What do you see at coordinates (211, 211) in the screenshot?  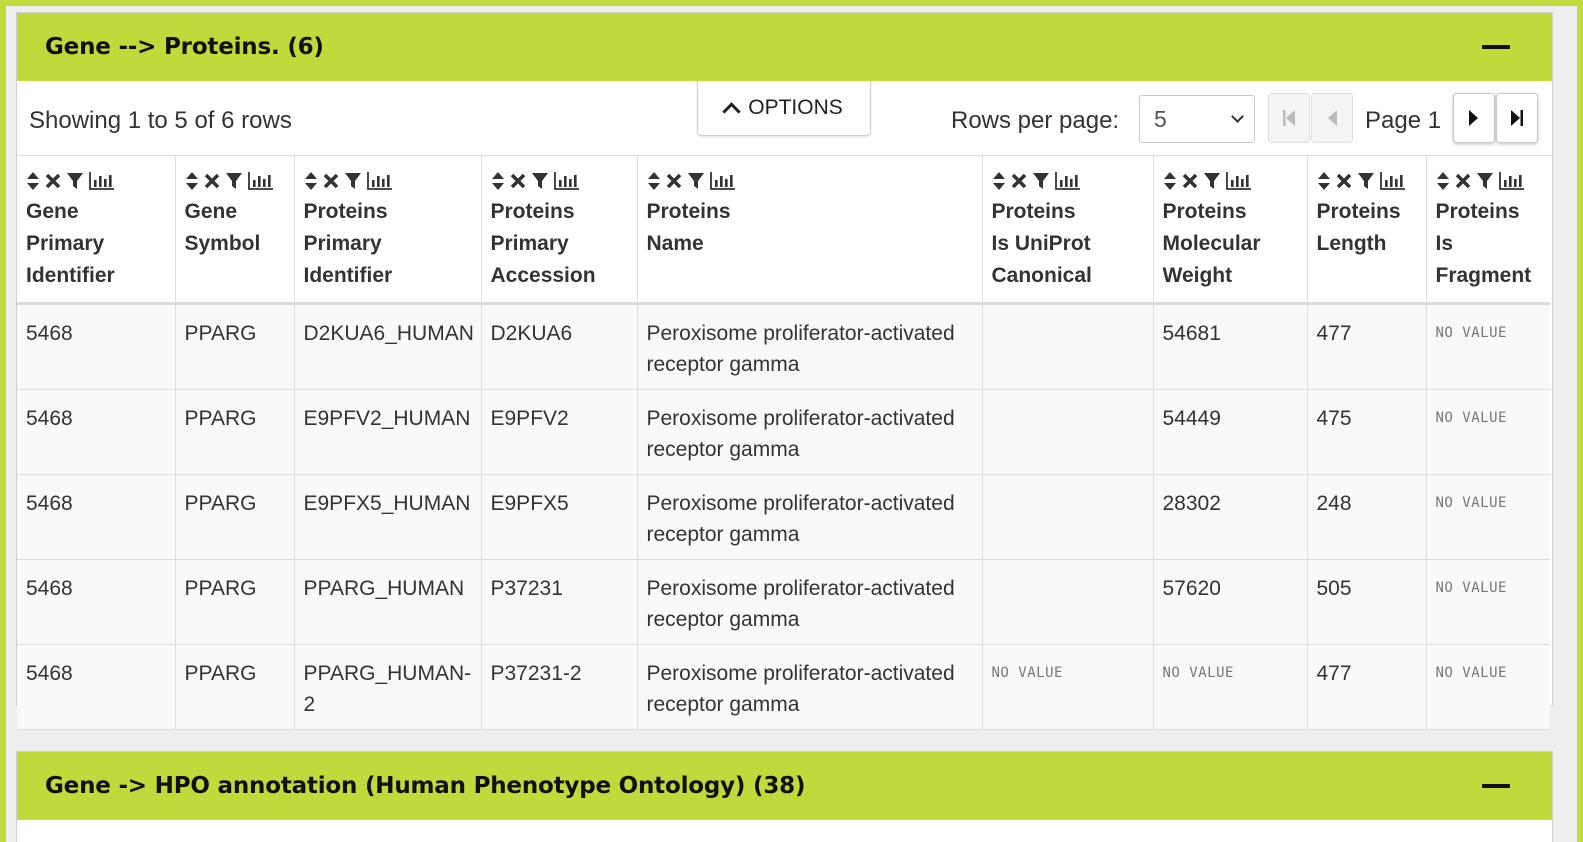 I see `column-header-label: Gene` at bounding box center [211, 211].